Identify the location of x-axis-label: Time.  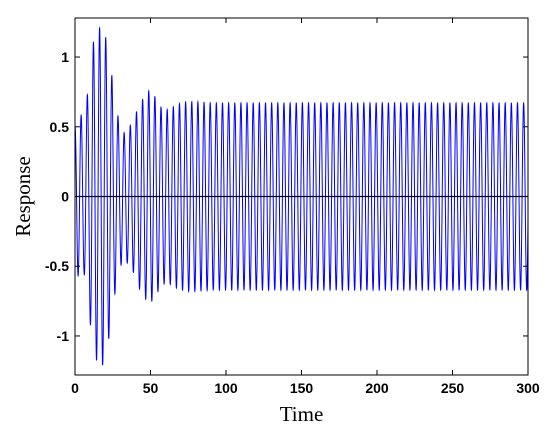
(302, 414).